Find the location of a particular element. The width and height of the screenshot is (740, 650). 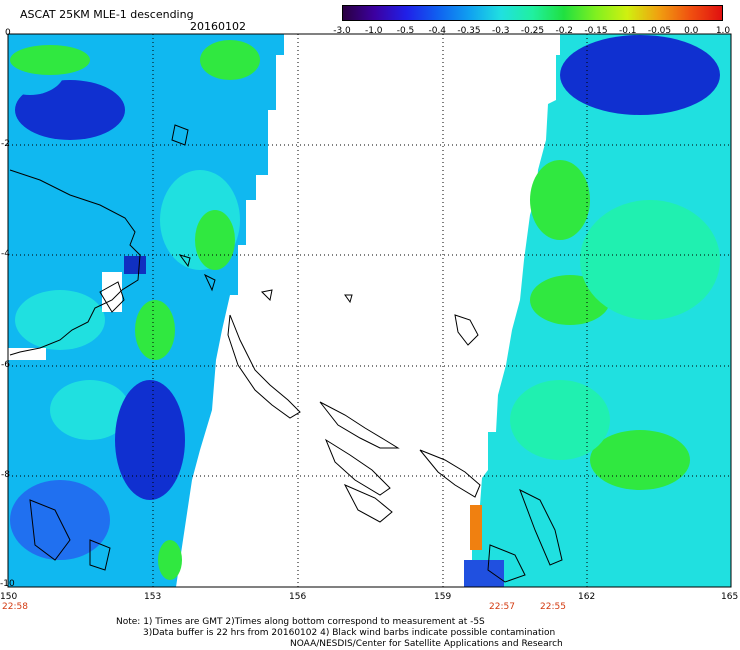

lat-label: -4 is located at coordinates (5, 254).